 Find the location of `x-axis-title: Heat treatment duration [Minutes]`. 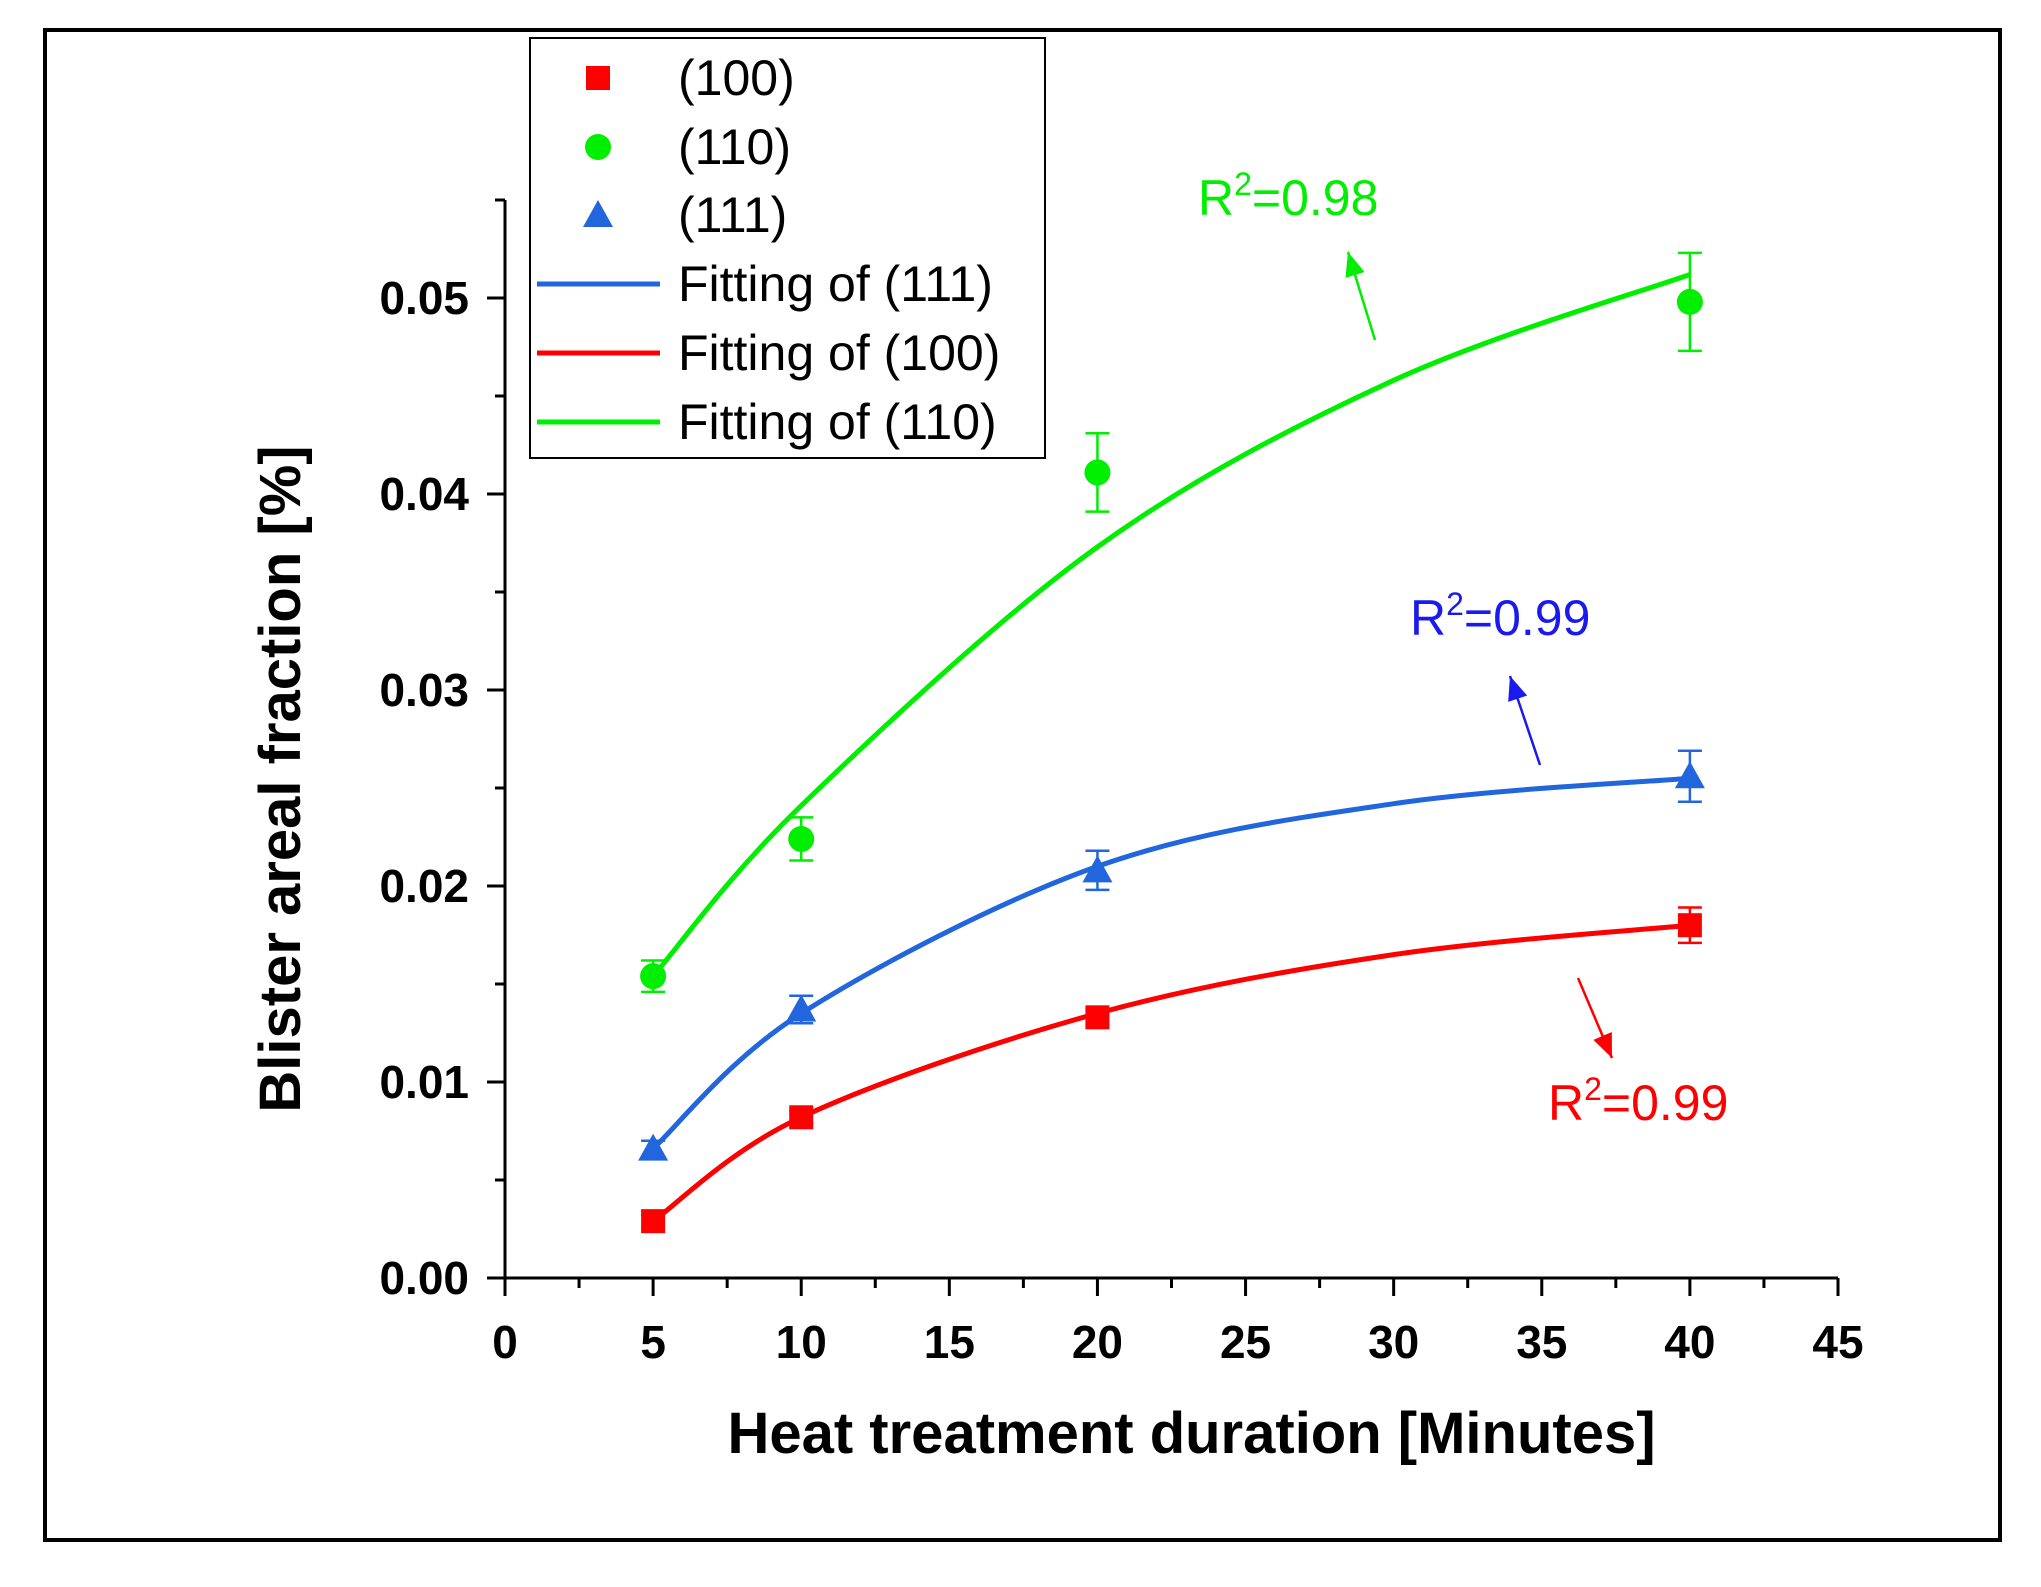

x-axis-title: Heat treatment duration [Minutes] is located at coordinates (1191, 1433).